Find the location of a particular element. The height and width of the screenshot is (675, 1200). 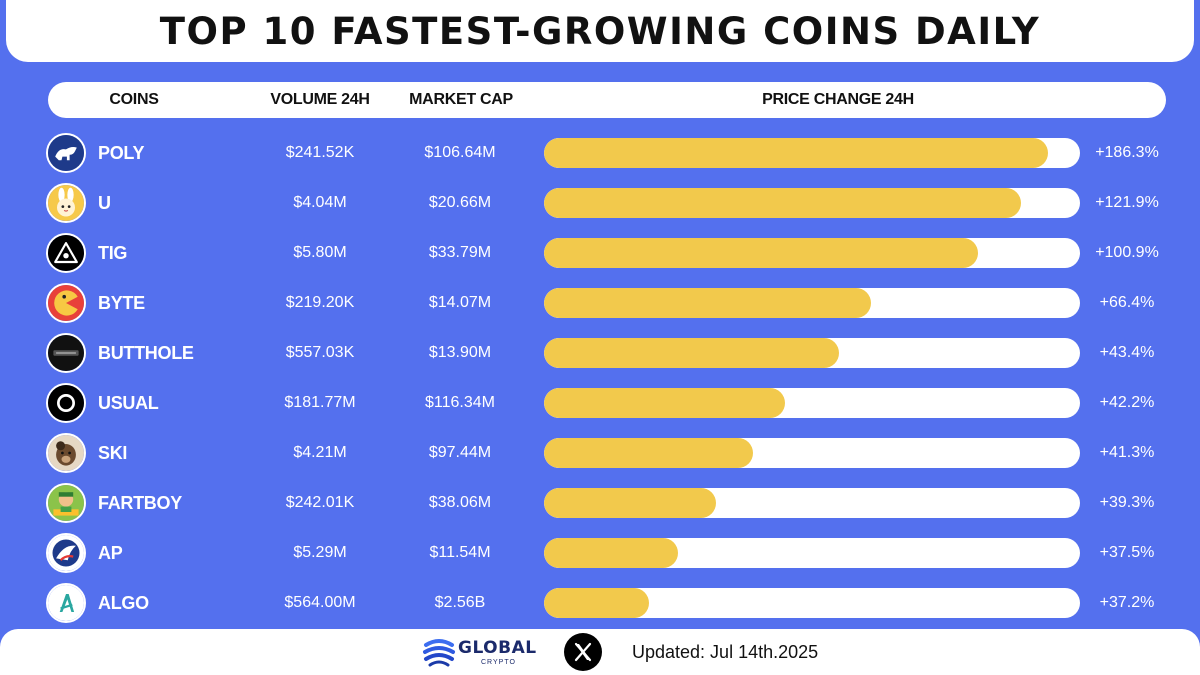

market-cap: $33.79M is located at coordinates (460, 252).